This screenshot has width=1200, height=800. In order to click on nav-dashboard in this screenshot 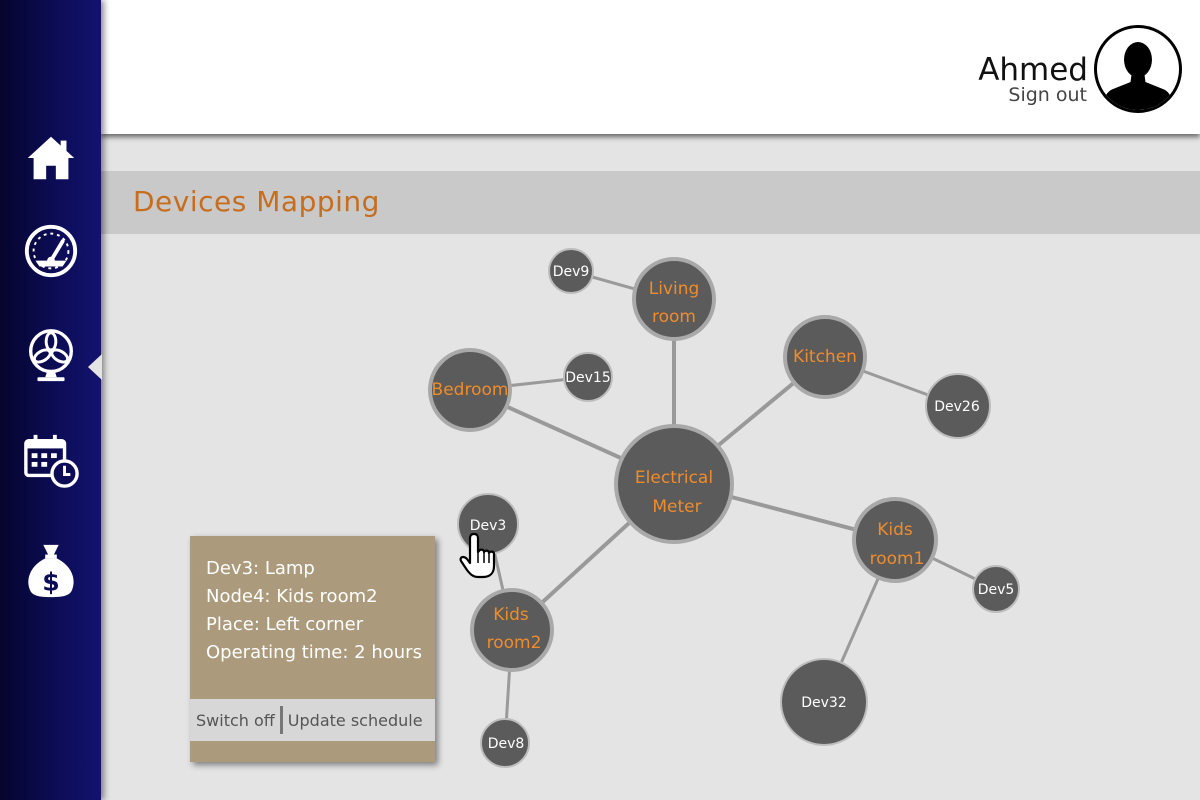, I will do `click(50, 251)`.